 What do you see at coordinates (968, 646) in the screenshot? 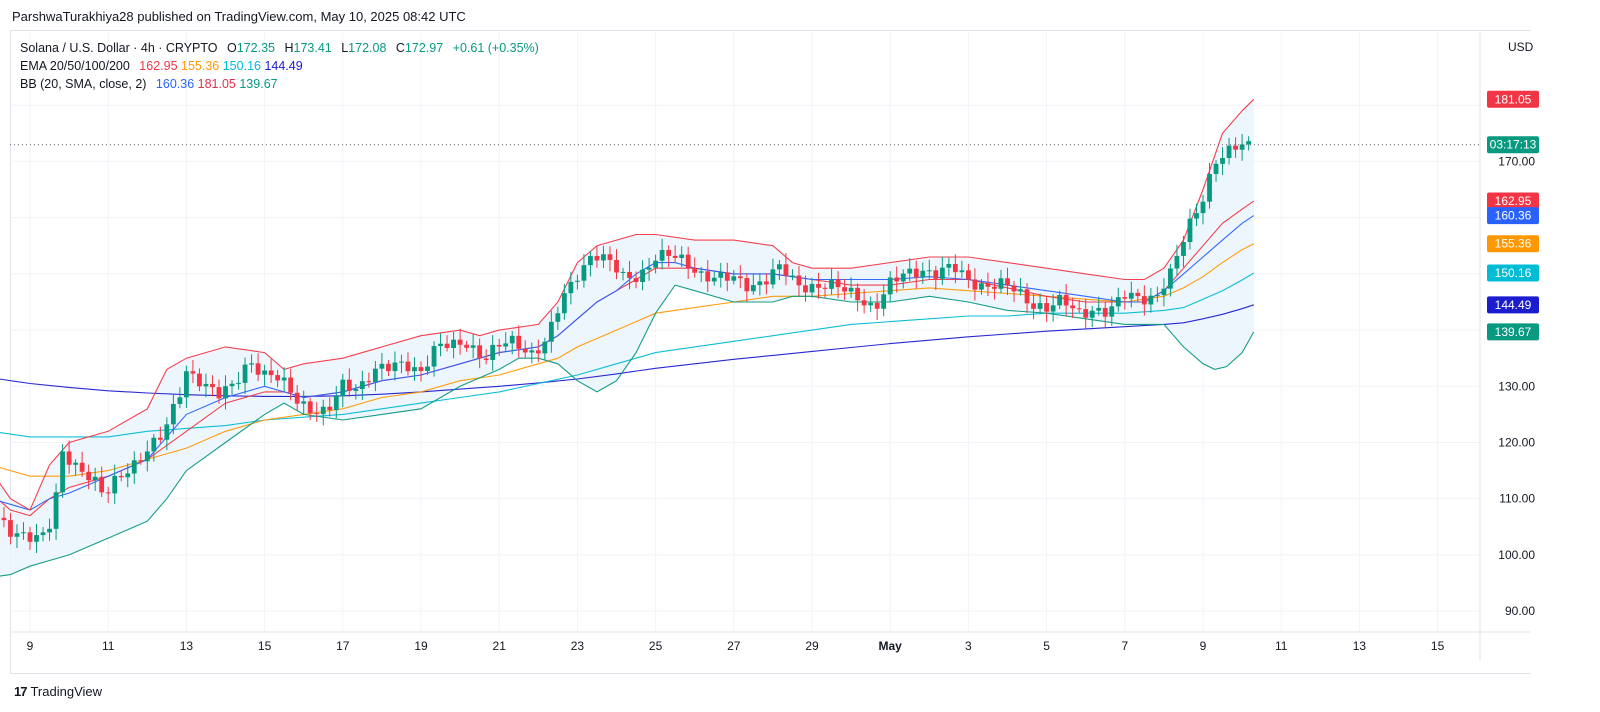
I see `x-tick-label: 3` at bounding box center [968, 646].